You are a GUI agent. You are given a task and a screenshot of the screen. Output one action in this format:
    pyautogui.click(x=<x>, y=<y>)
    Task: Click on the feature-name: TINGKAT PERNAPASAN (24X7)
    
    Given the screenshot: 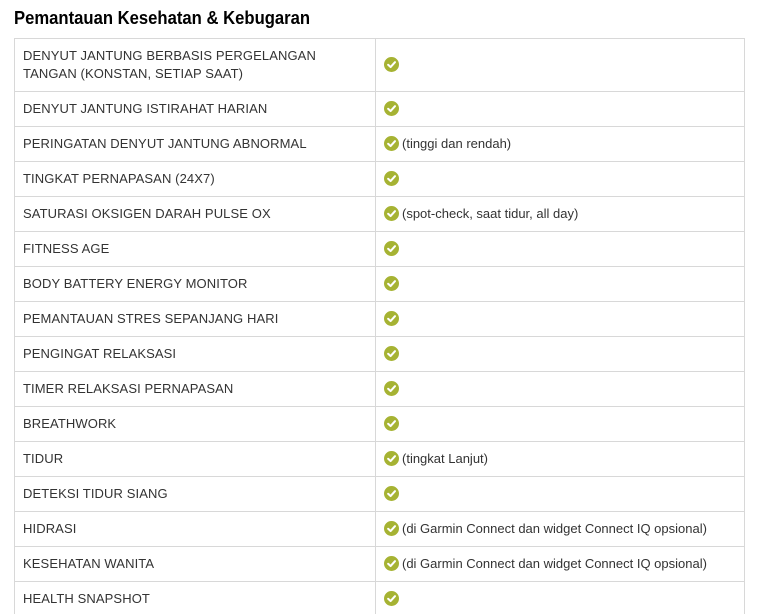 What is the action you would take?
    pyautogui.click(x=195, y=179)
    